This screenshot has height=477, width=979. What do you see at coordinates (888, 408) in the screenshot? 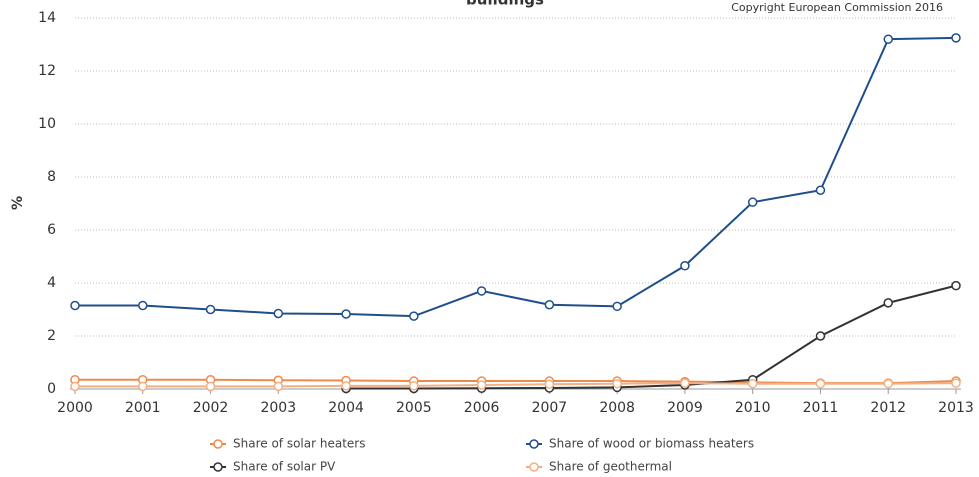
I see `x-tick-label: 2012` at bounding box center [888, 408].